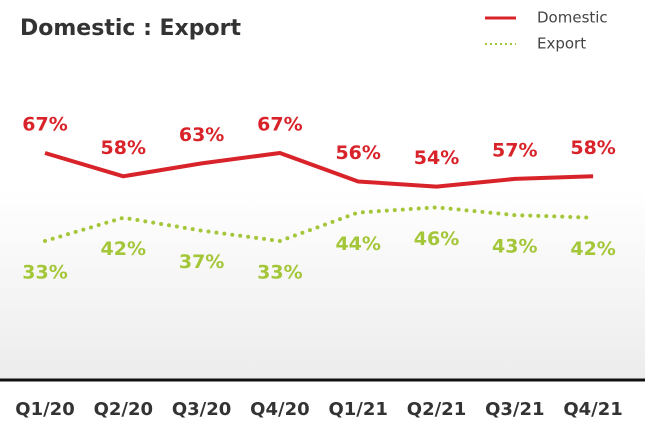 The image size is (645, 424). Describe the element at coordinates (592, 409) in the screenshot. I see `x-tick-label: Q4/21` at that location.